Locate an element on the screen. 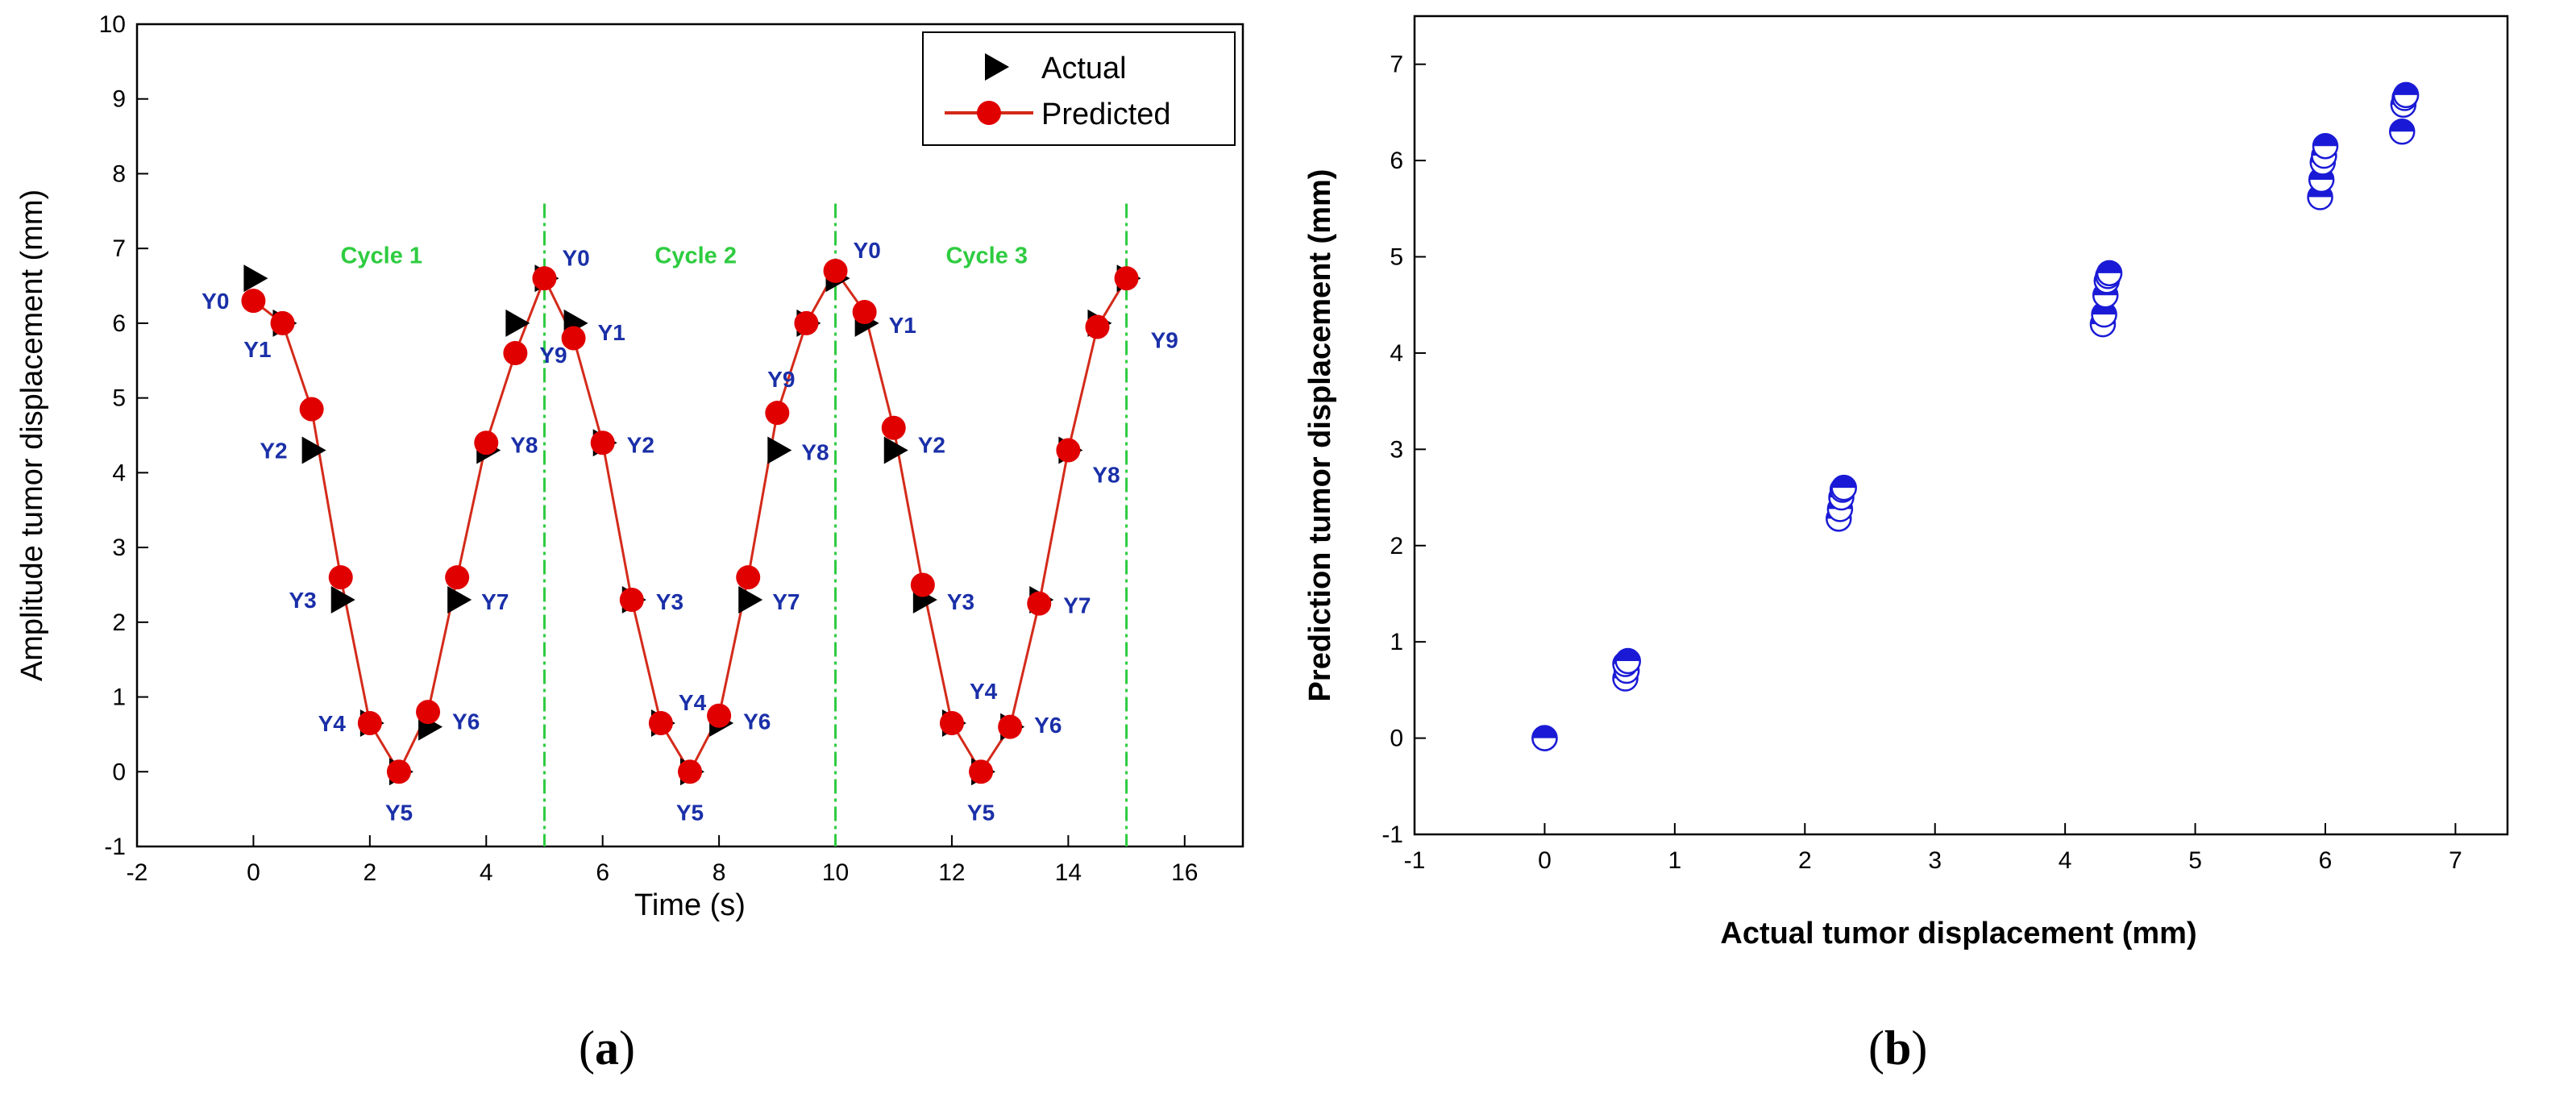  legend-predicted-label: Predicted is located at coordinates (1106, 115).